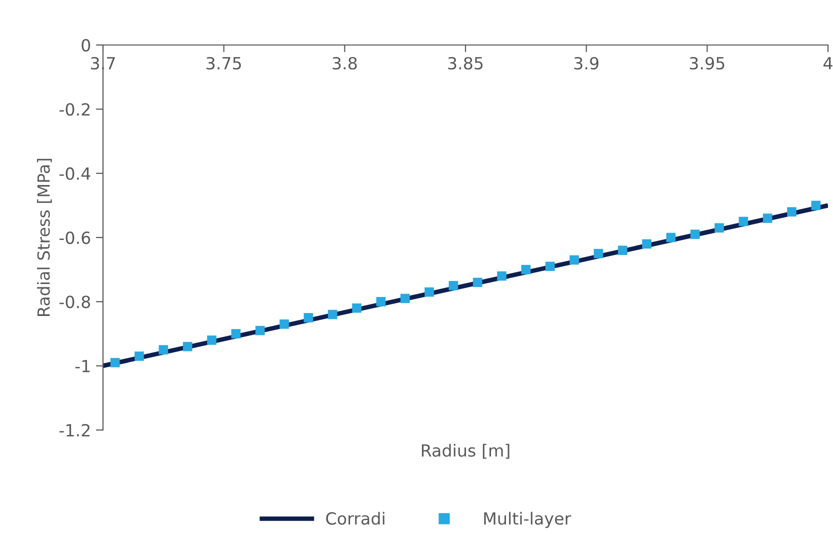 The width and height of the screenshot is (833, 543). What do you see at coordinates (74, 237) in the screenshot?
I see `y-tick-label: -0.6` at bounding box center [74, 237].